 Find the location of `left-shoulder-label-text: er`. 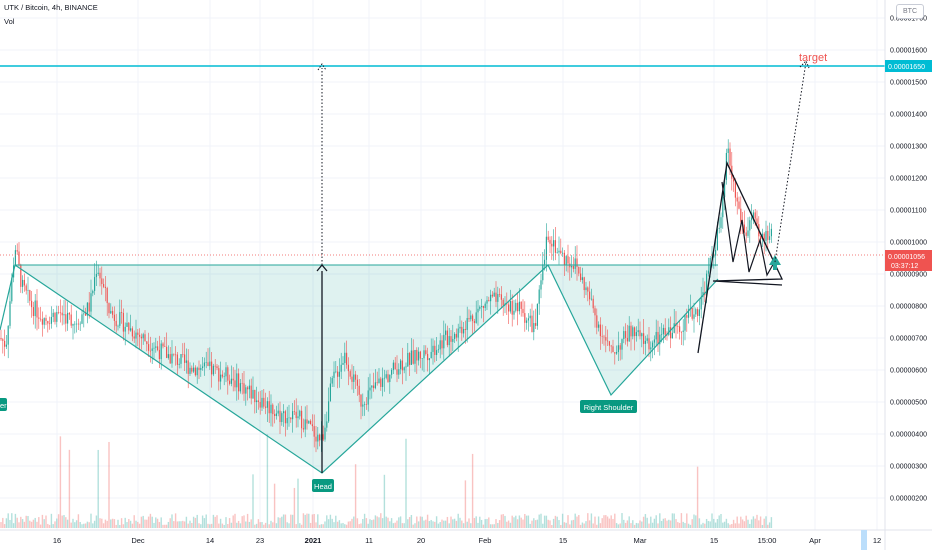

left-shoulder-label-text: er is located at coordinates (3, 405).